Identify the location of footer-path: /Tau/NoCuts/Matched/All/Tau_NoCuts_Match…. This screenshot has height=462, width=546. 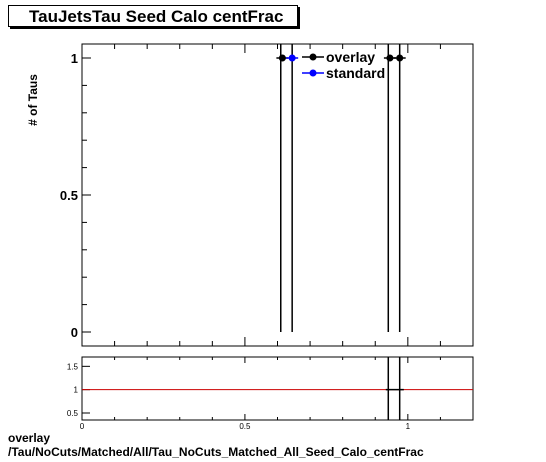
(216, 452).